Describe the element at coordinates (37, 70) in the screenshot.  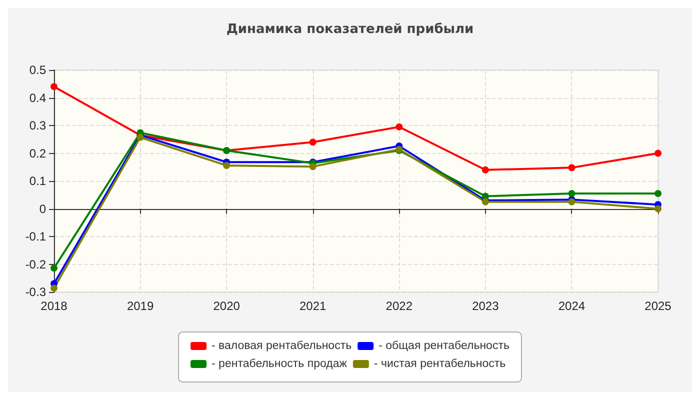
I see `y-tick-label: 0.5` at that location.